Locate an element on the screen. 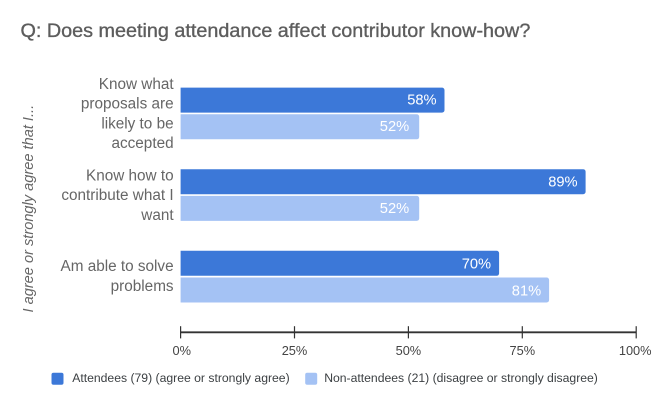 The height and width of the screenshot is (406, 656). svg-text: likely to be is located at coordinates (137, 123).